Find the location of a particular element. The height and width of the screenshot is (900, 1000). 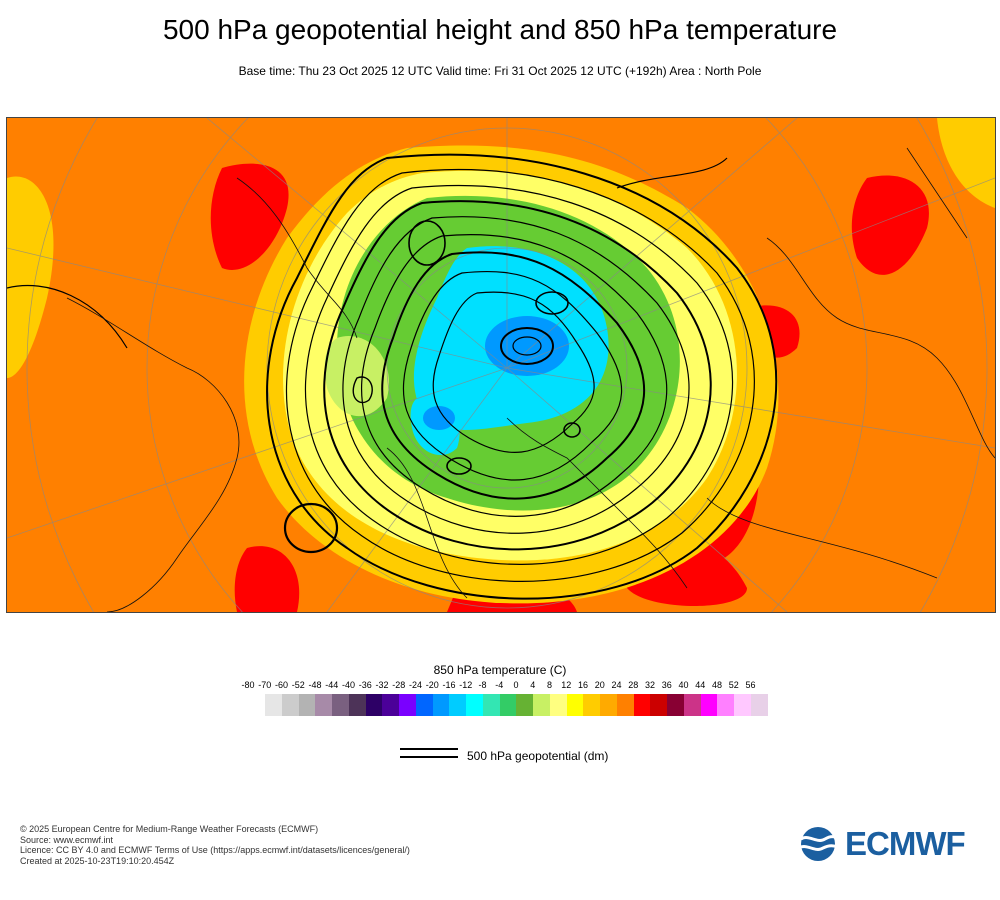

ecmwf-logo-icon is located at coordinates (818, 844).